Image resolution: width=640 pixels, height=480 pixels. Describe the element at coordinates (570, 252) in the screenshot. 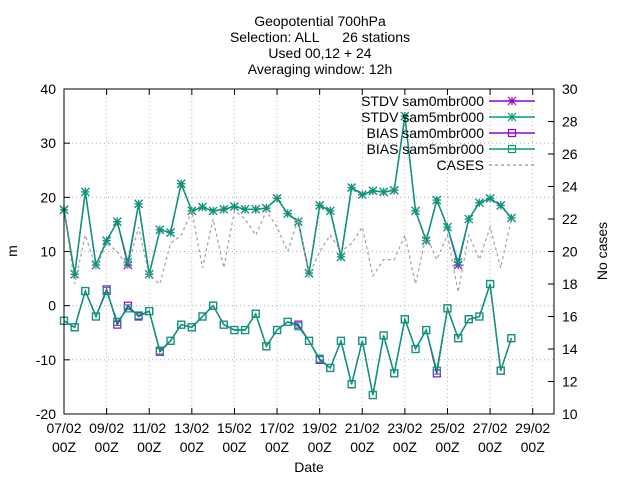

I see `y2-tick-label: 20` at that location.